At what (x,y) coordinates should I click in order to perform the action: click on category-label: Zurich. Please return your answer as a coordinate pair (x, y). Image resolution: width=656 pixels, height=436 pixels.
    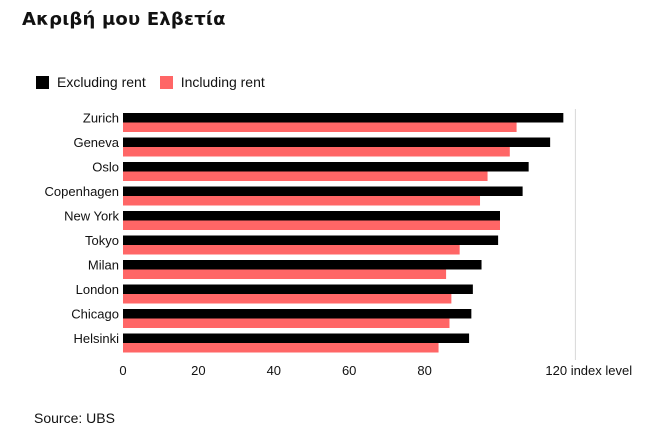
    Looking at the image, I should click on (101, 118).